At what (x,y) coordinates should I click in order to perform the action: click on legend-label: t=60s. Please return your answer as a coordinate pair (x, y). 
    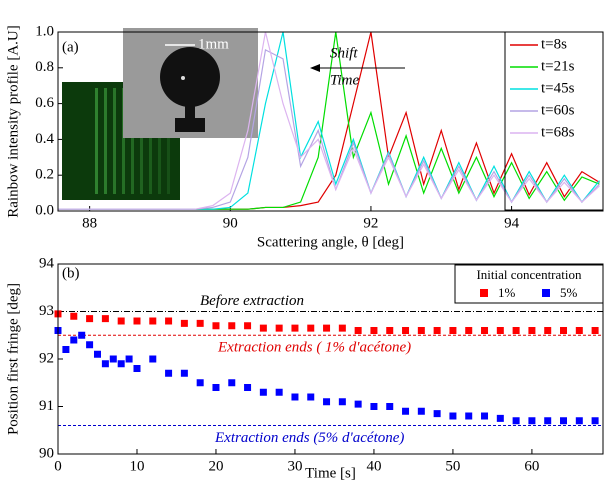
    Looking at the image, I should click on (558, 110).